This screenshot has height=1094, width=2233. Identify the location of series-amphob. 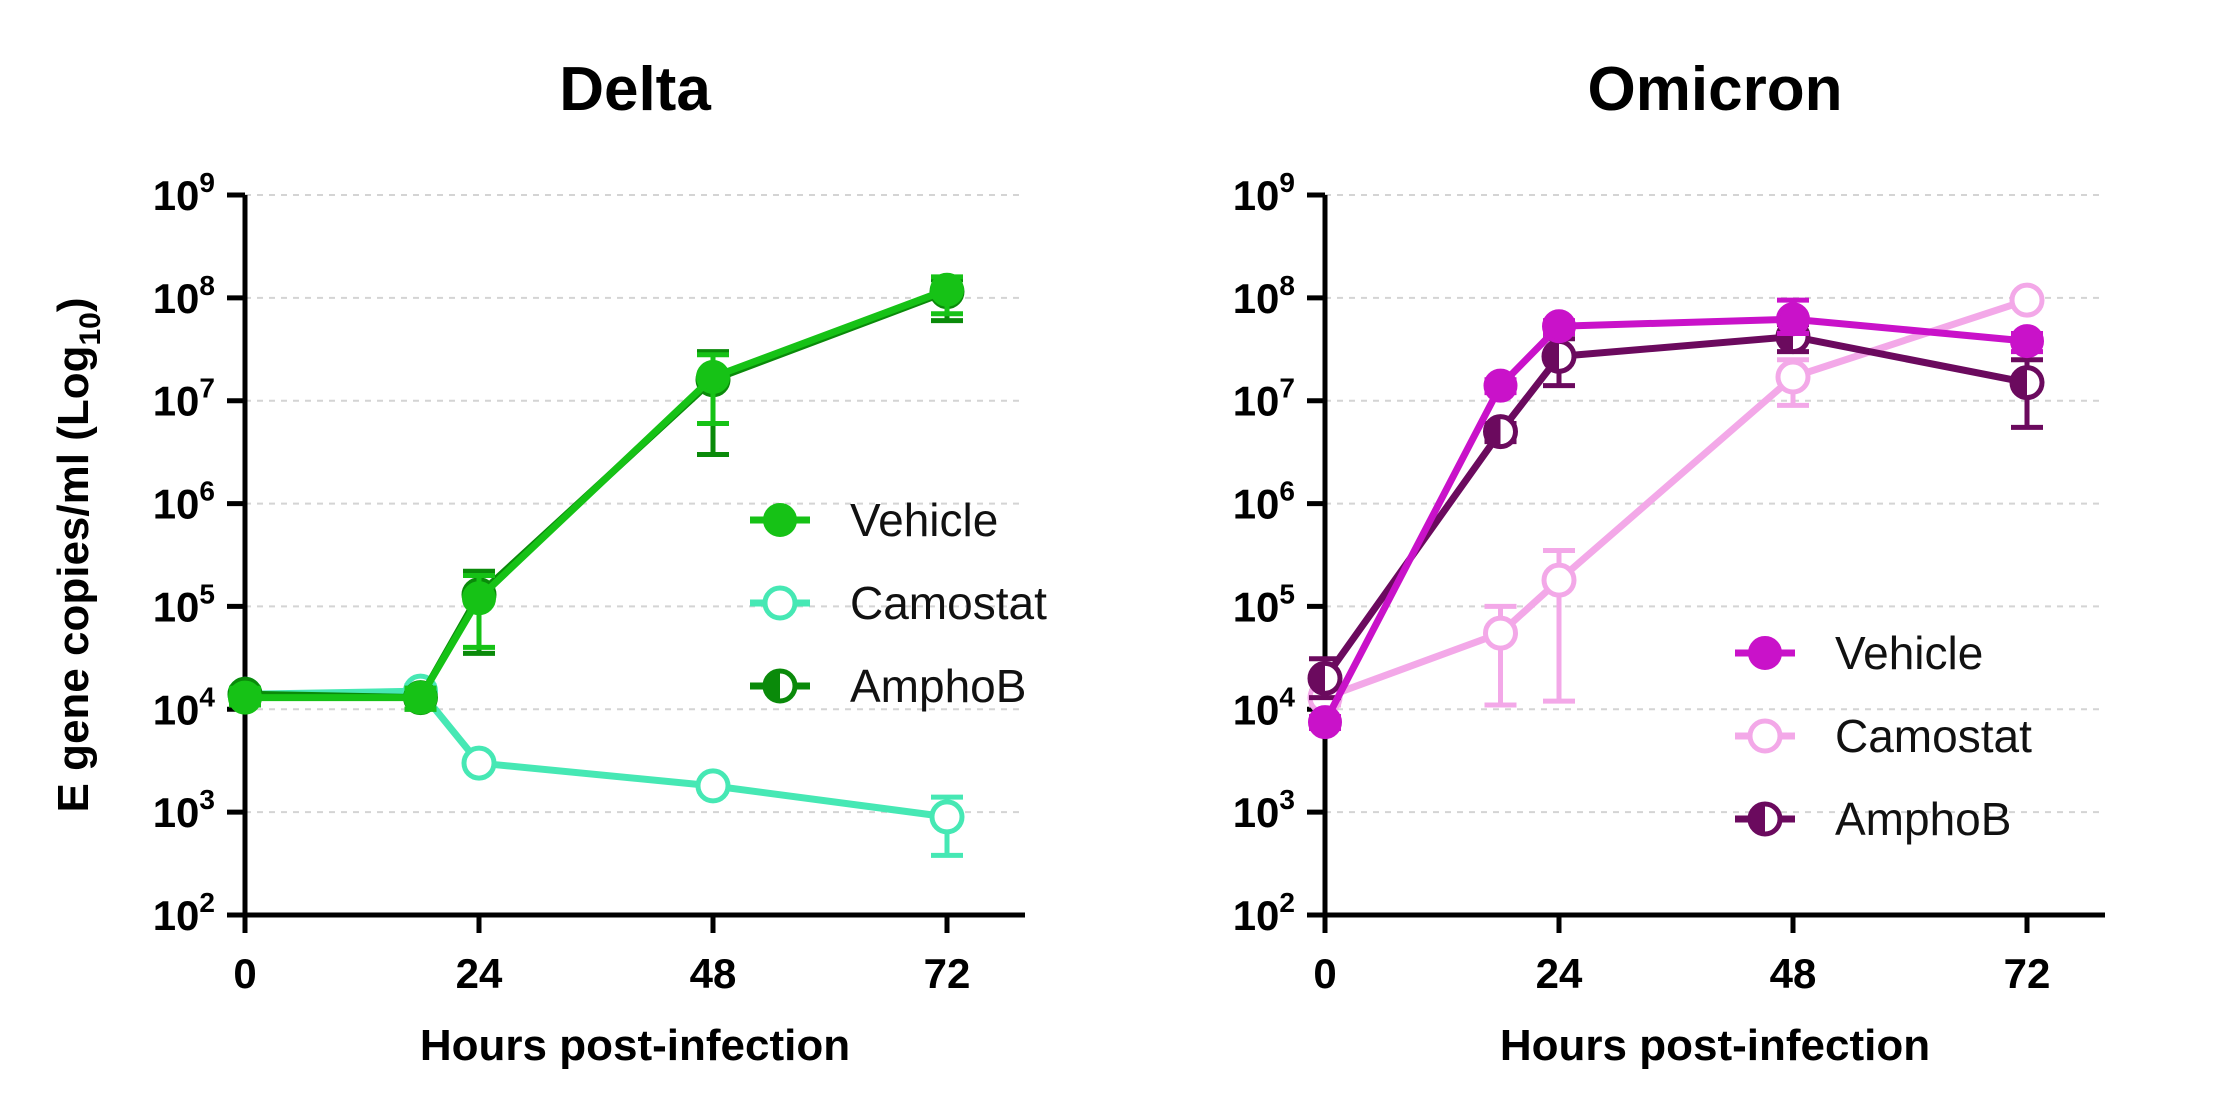
(1676, 510).